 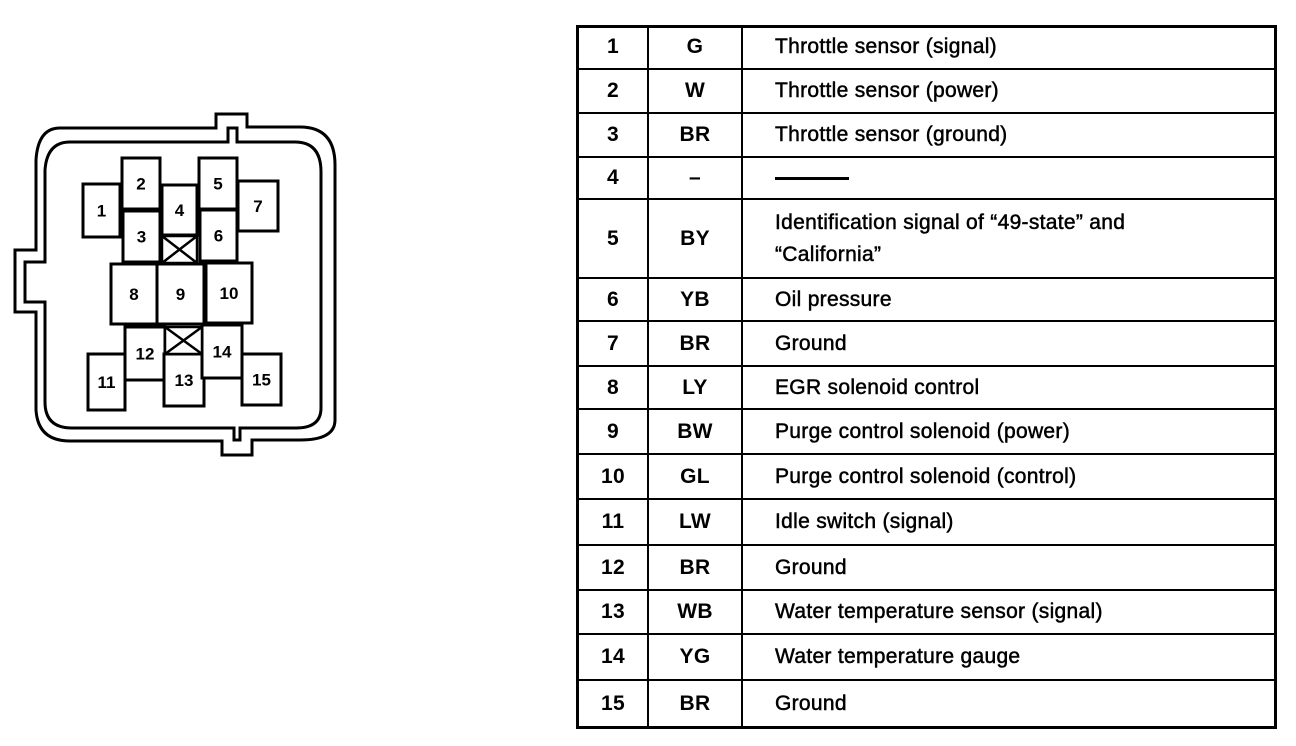 What do you see at coordinates (812, 178) in the screenshot?
I see `unused-dash` at bounding box center [812, 178].